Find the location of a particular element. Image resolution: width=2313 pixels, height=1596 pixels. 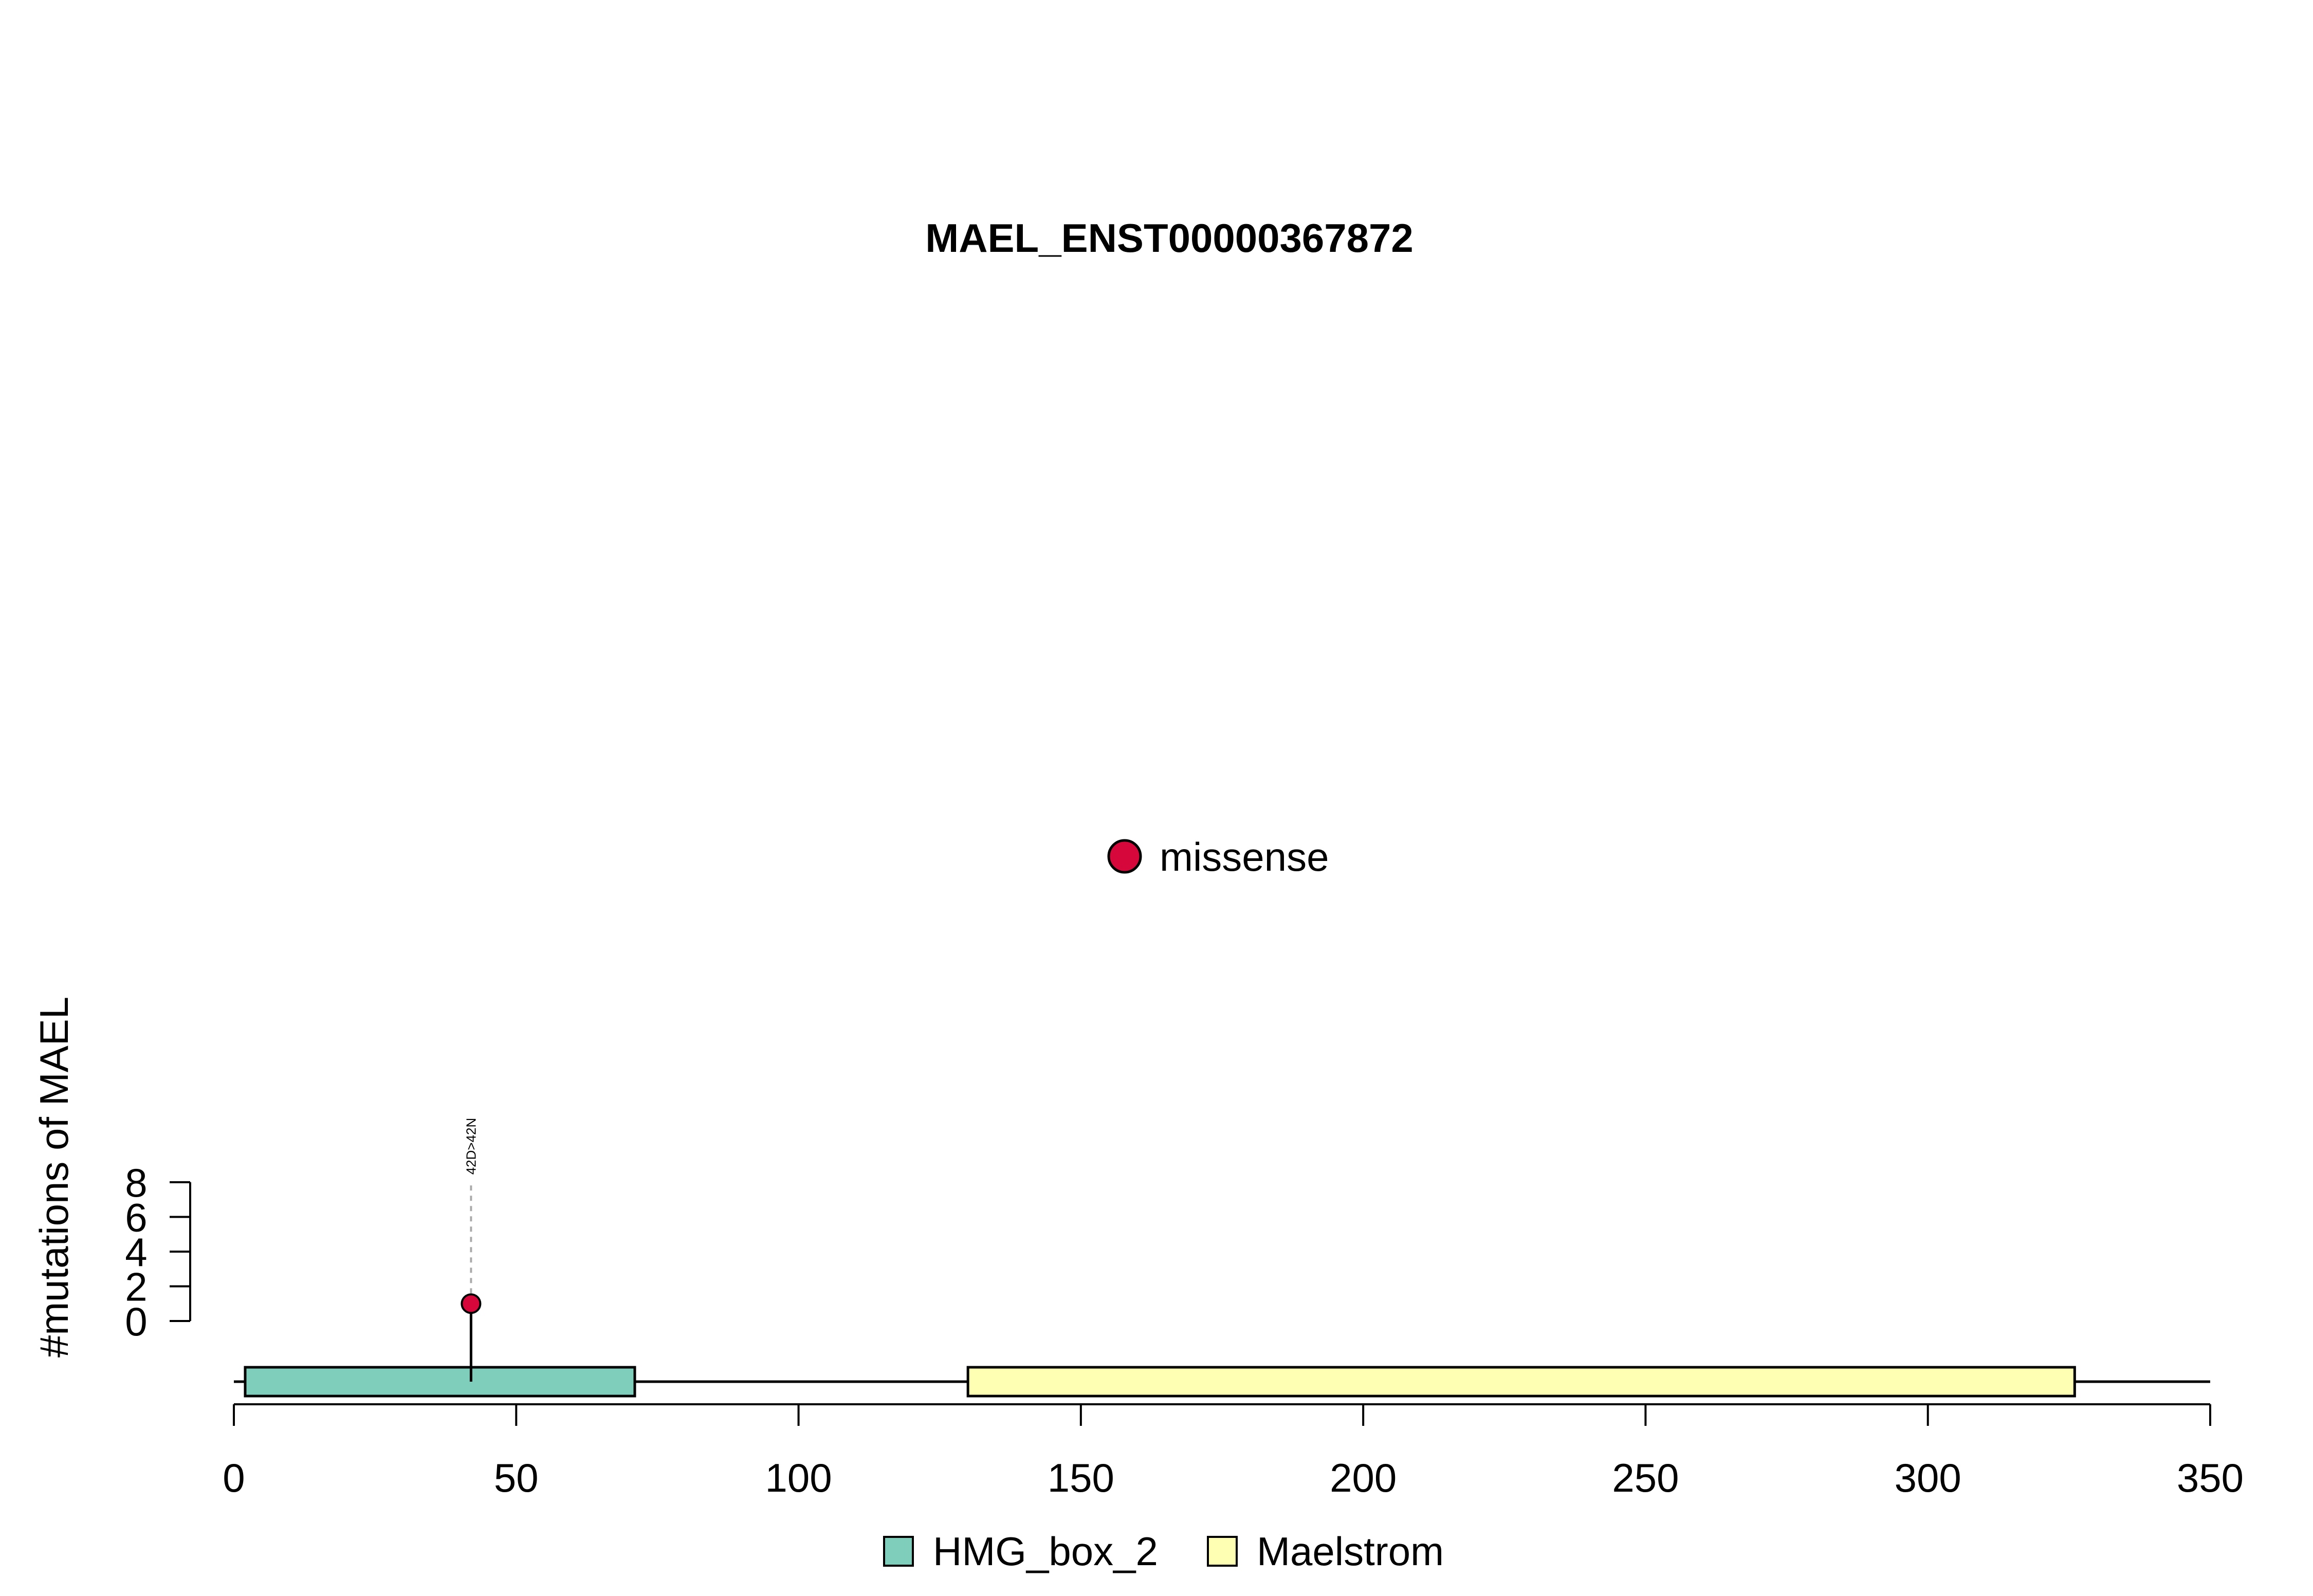

x-tick-label-150: 150 is located at coordinates (1081, 1478).